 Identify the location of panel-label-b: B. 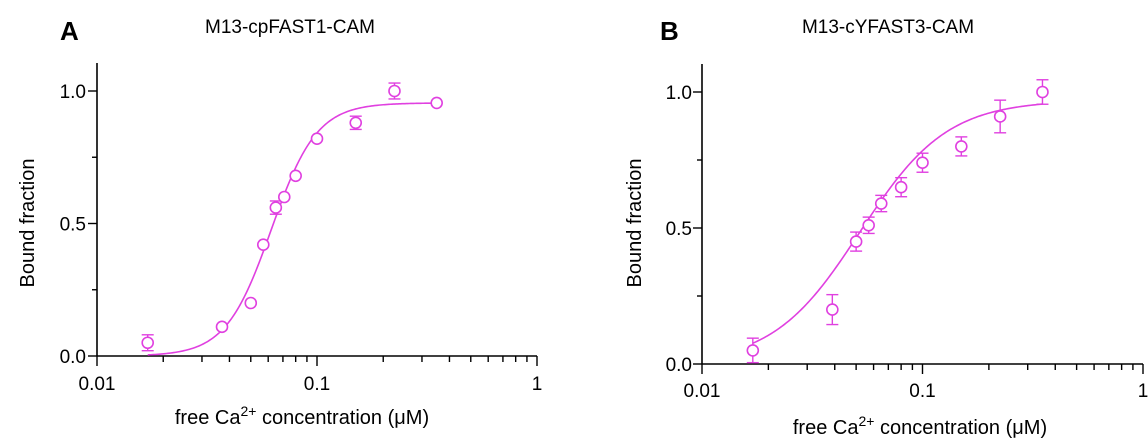
(669, 31).